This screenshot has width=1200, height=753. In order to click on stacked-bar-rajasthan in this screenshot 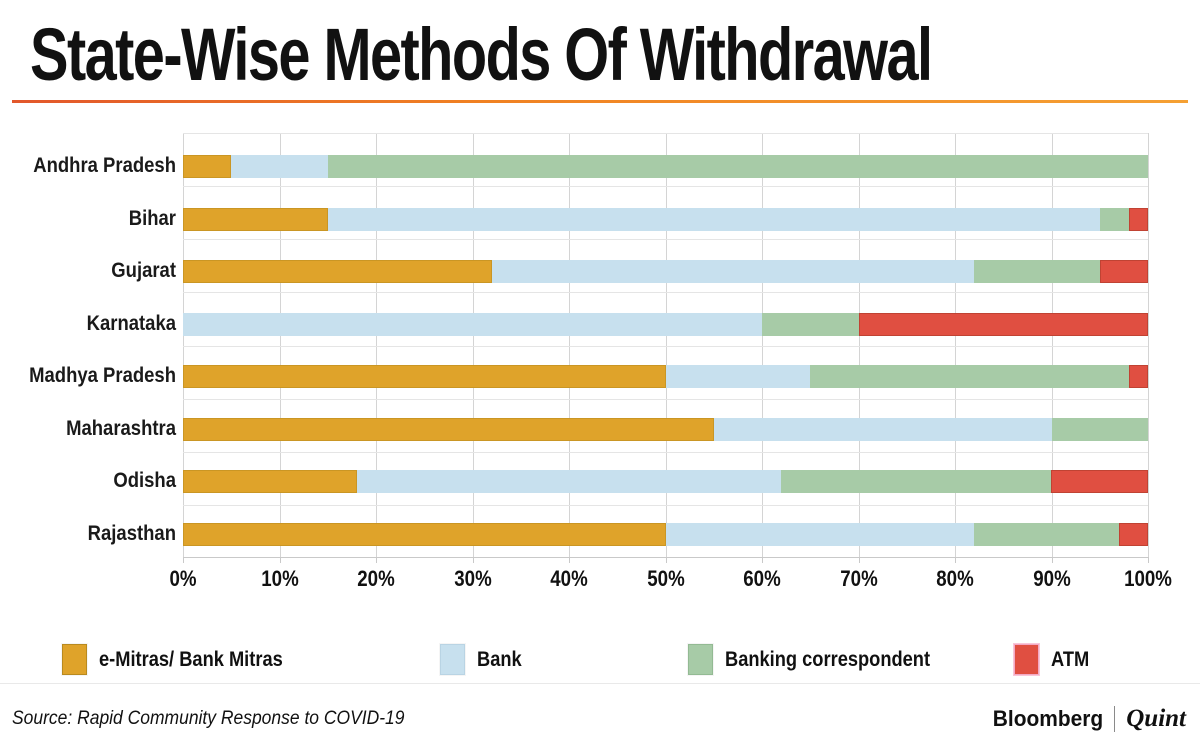, I will do `click(665, 534)`.